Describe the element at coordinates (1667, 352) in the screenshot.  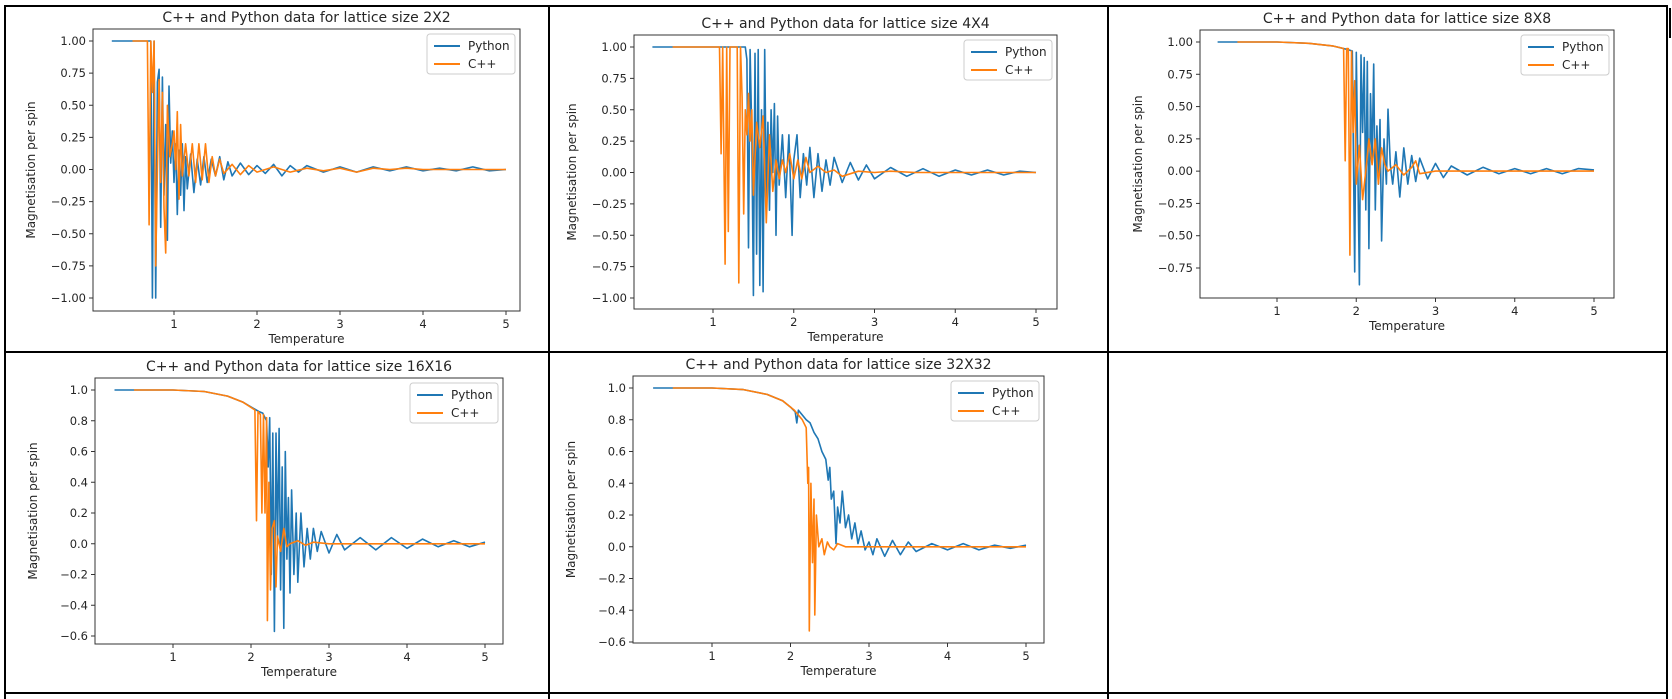
I see `table-border-right` at that location.